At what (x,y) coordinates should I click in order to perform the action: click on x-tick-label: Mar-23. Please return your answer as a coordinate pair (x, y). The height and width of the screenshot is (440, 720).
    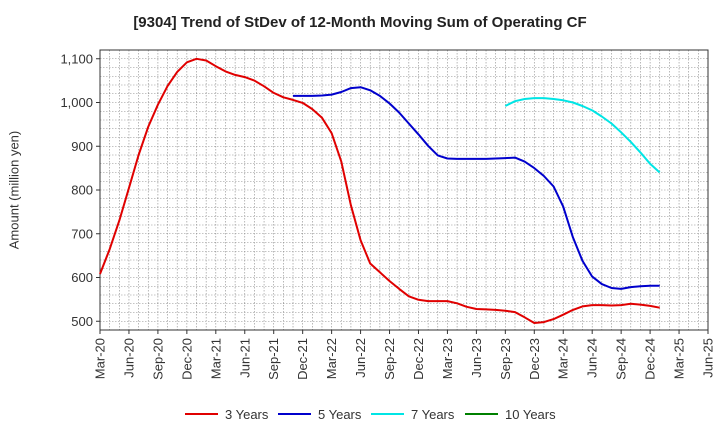
    Looking at the image, I should click on (447, 358).